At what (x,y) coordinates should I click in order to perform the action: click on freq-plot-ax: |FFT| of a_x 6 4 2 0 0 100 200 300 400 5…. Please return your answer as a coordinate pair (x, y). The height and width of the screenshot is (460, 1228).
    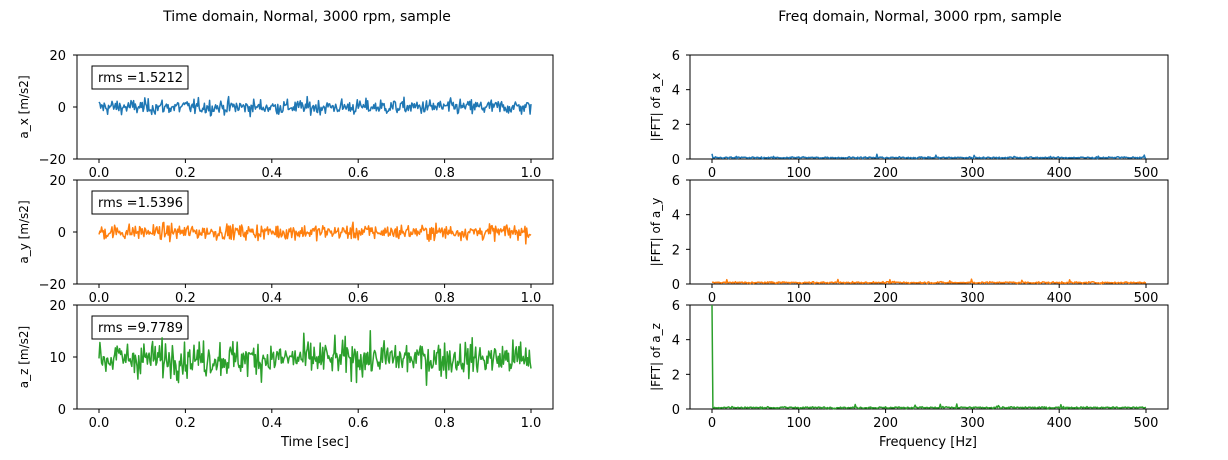
    Looking at the image, I should click on (909, 115).